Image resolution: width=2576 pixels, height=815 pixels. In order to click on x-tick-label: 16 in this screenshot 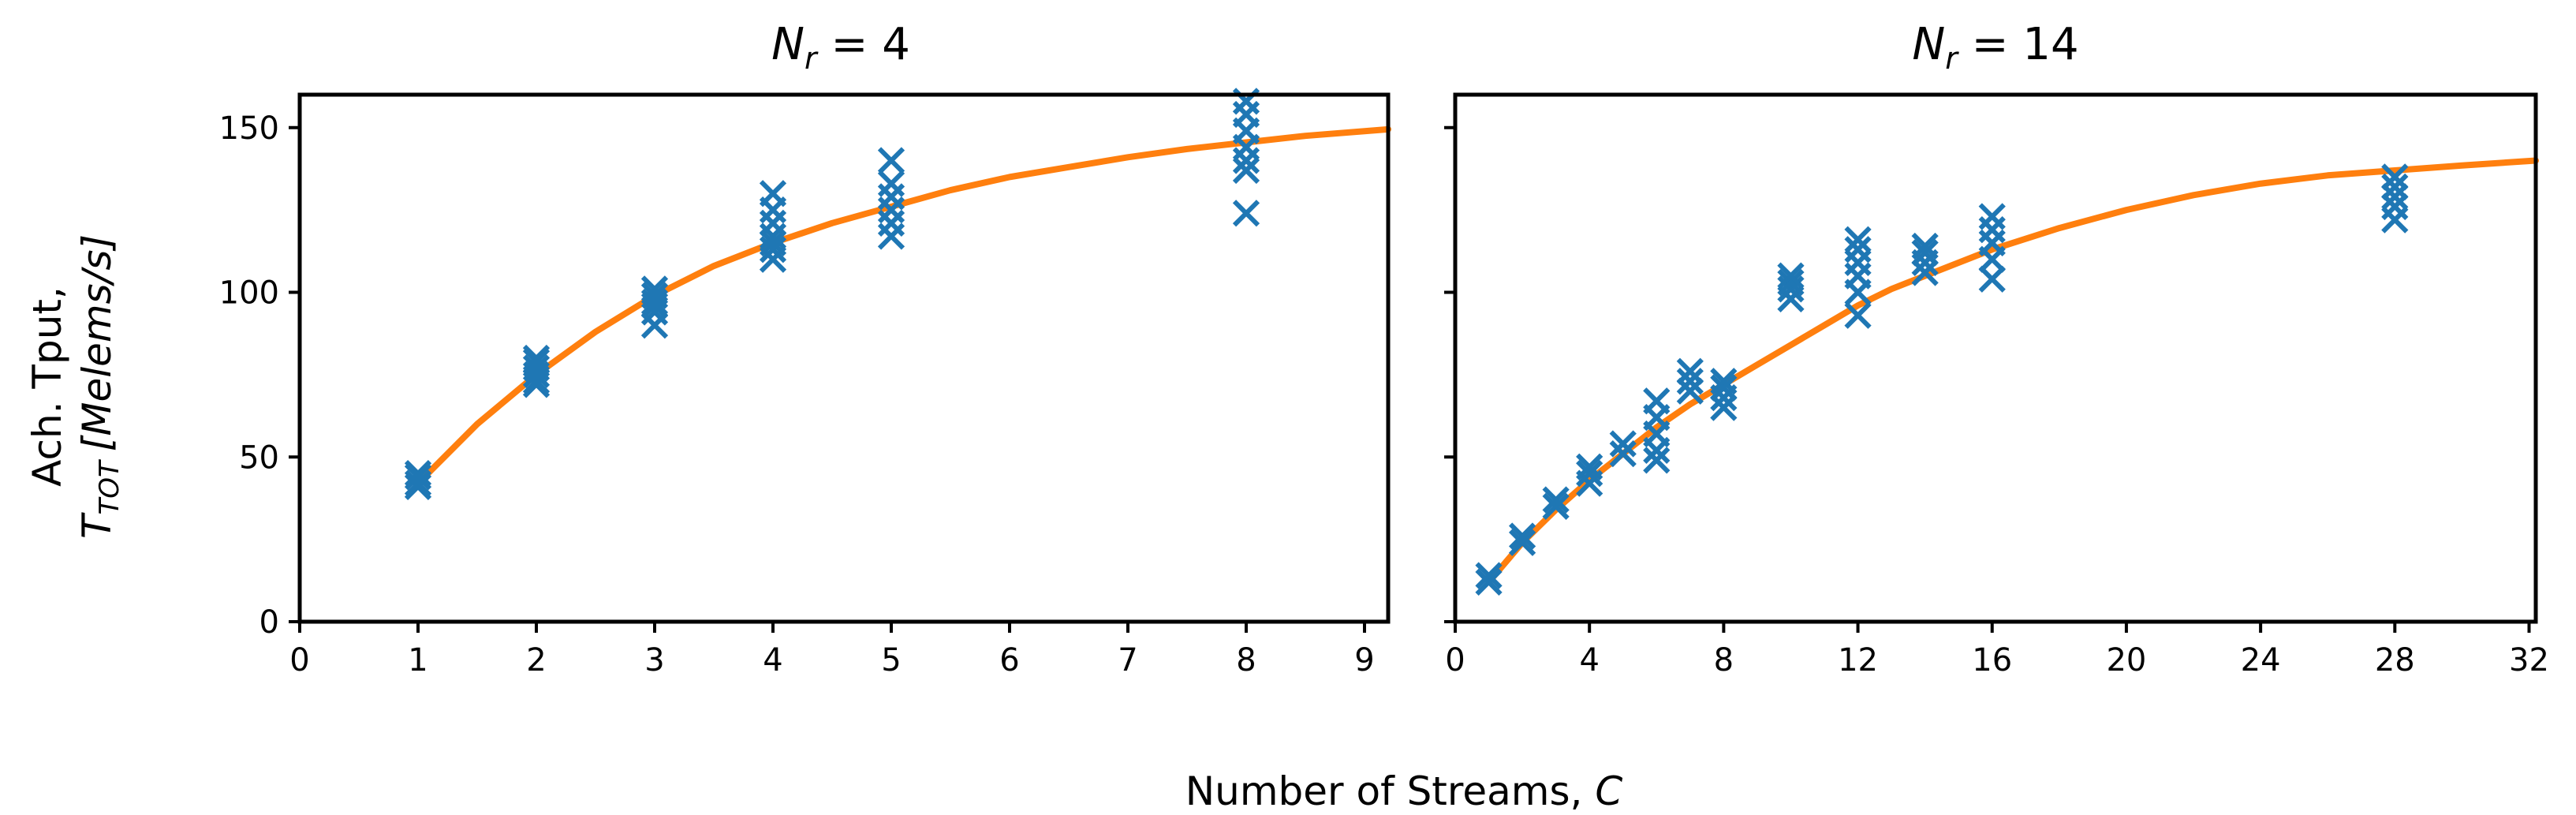, I will do `click(1992, 660)`.